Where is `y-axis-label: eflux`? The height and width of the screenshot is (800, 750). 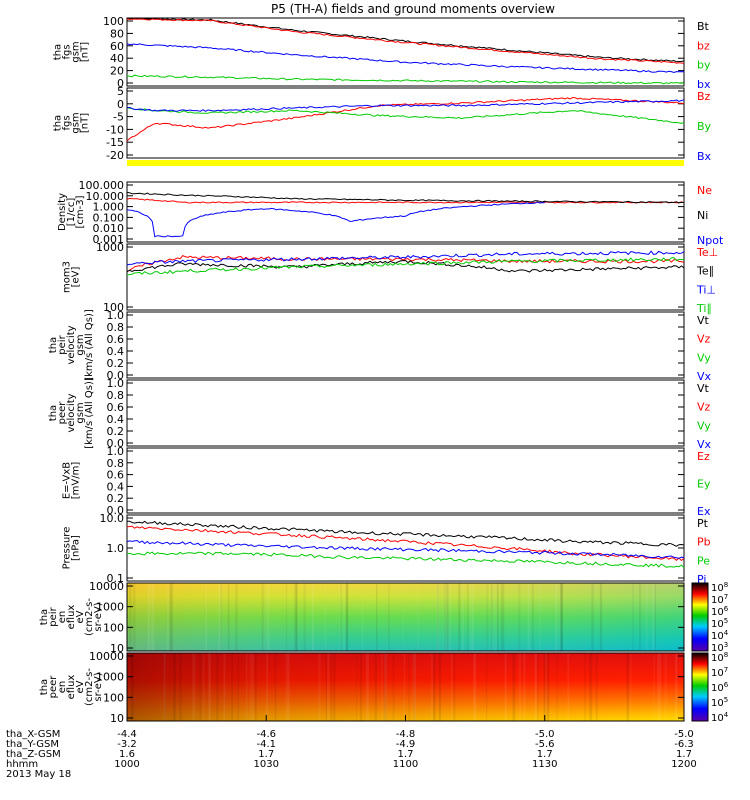 y-axis-label: eflux is located at coordinates (71, 617).